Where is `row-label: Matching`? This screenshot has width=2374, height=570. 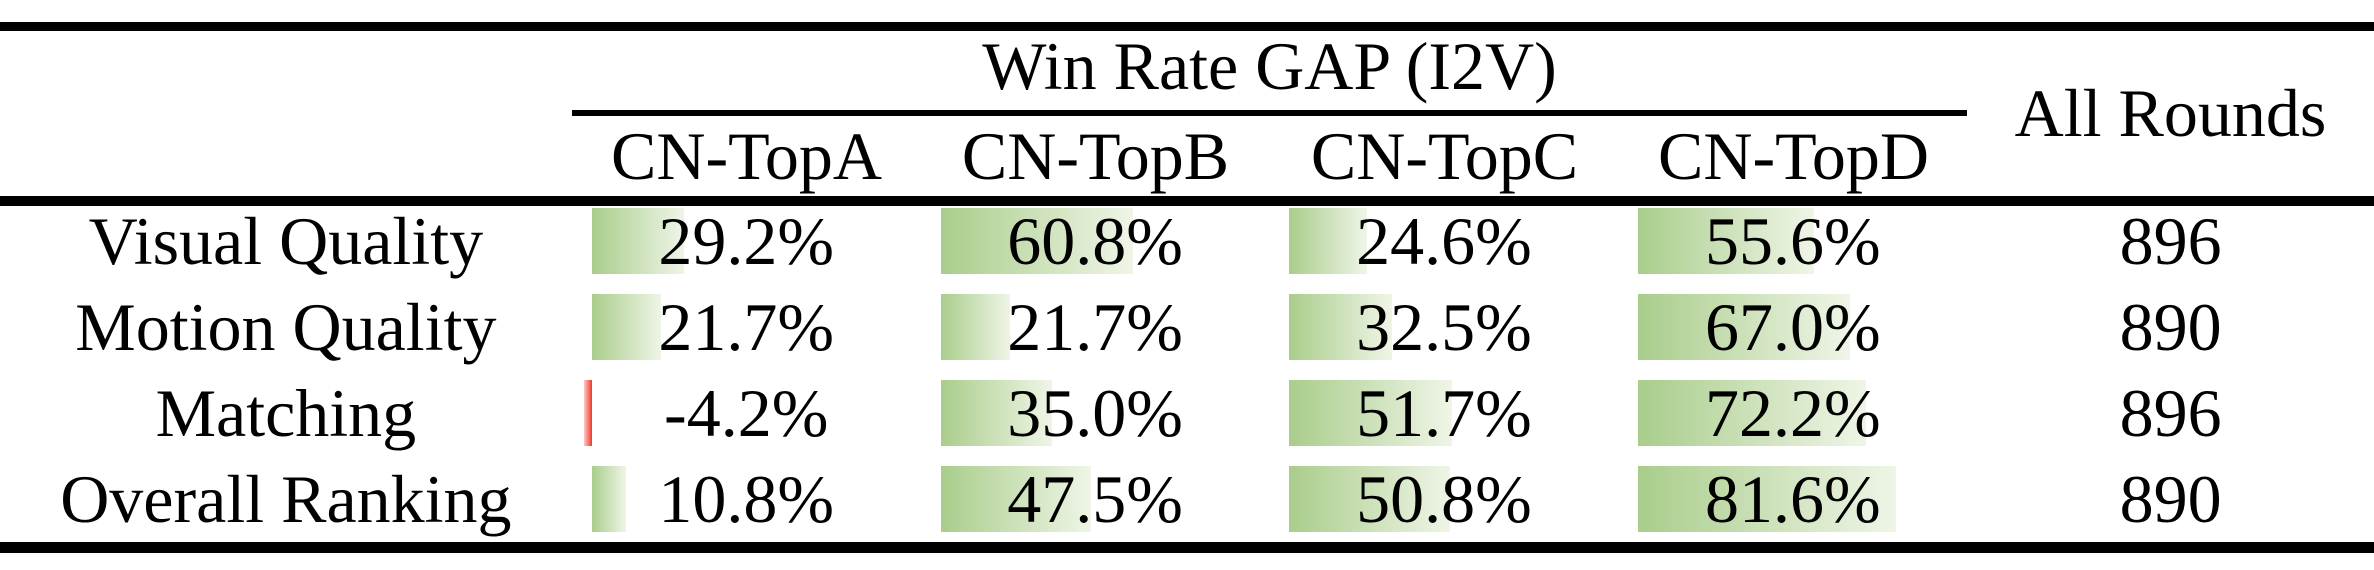 row-label: Matching is located at coordinates (286, 412).